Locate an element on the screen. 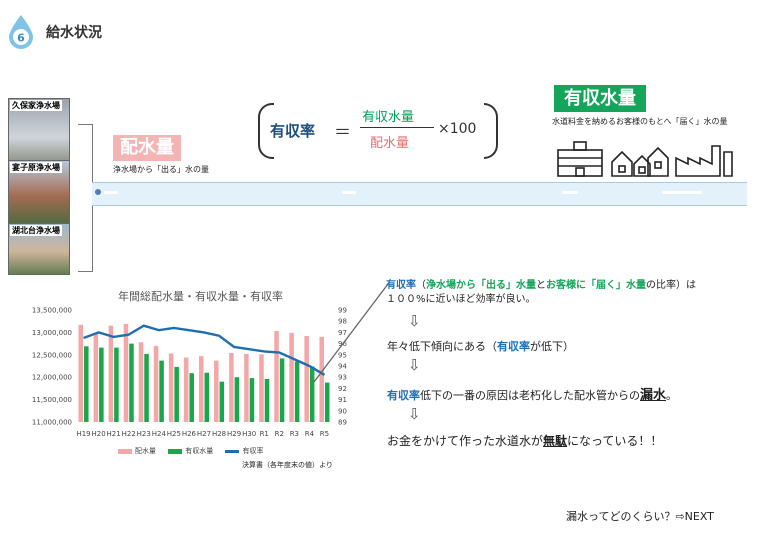  chart-source: 決算書（各年度末の値）より is located at coordinates (287, 465).